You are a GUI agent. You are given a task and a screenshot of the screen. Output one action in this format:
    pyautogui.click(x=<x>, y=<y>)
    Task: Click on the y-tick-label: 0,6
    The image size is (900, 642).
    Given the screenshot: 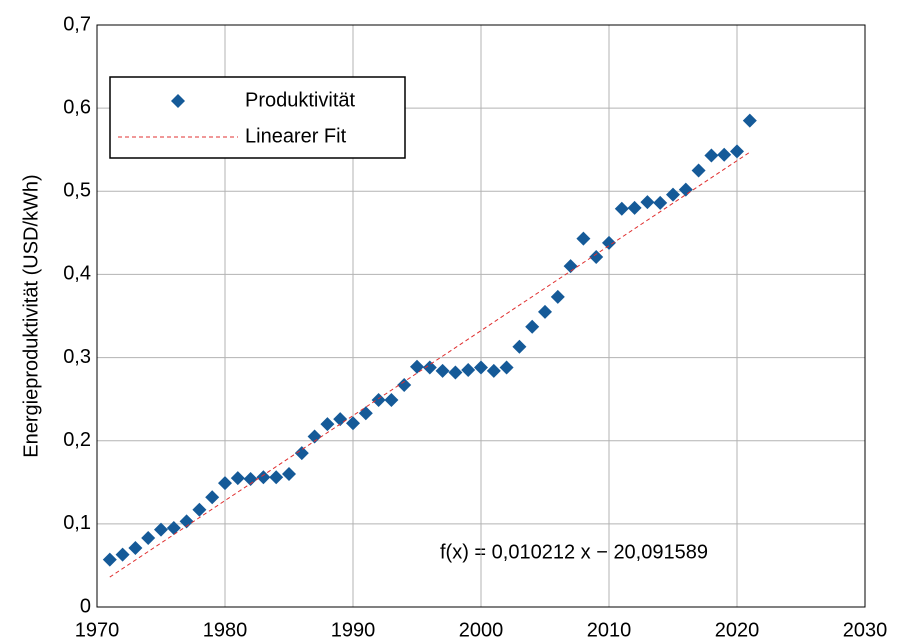 What is the action you would take?
    pyautogui.click(x=77, y=107)
    